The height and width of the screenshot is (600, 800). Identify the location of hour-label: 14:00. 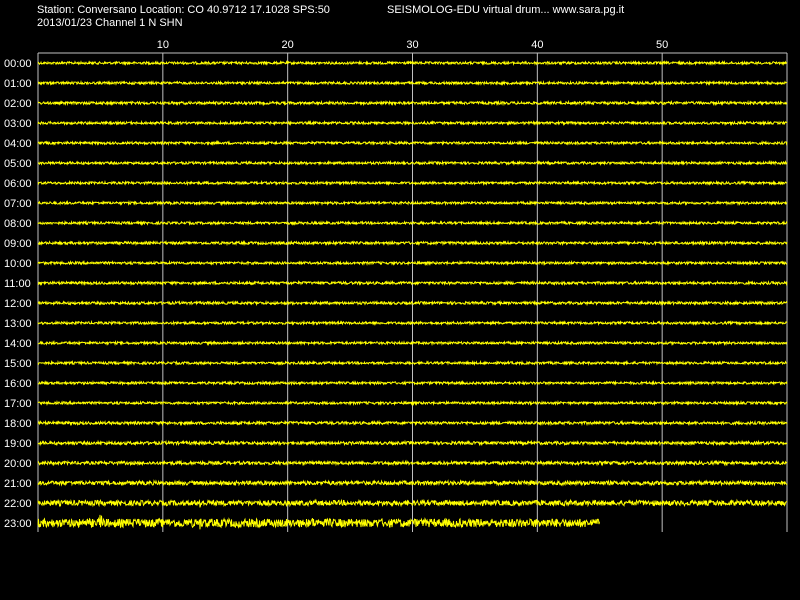
(18, 344).